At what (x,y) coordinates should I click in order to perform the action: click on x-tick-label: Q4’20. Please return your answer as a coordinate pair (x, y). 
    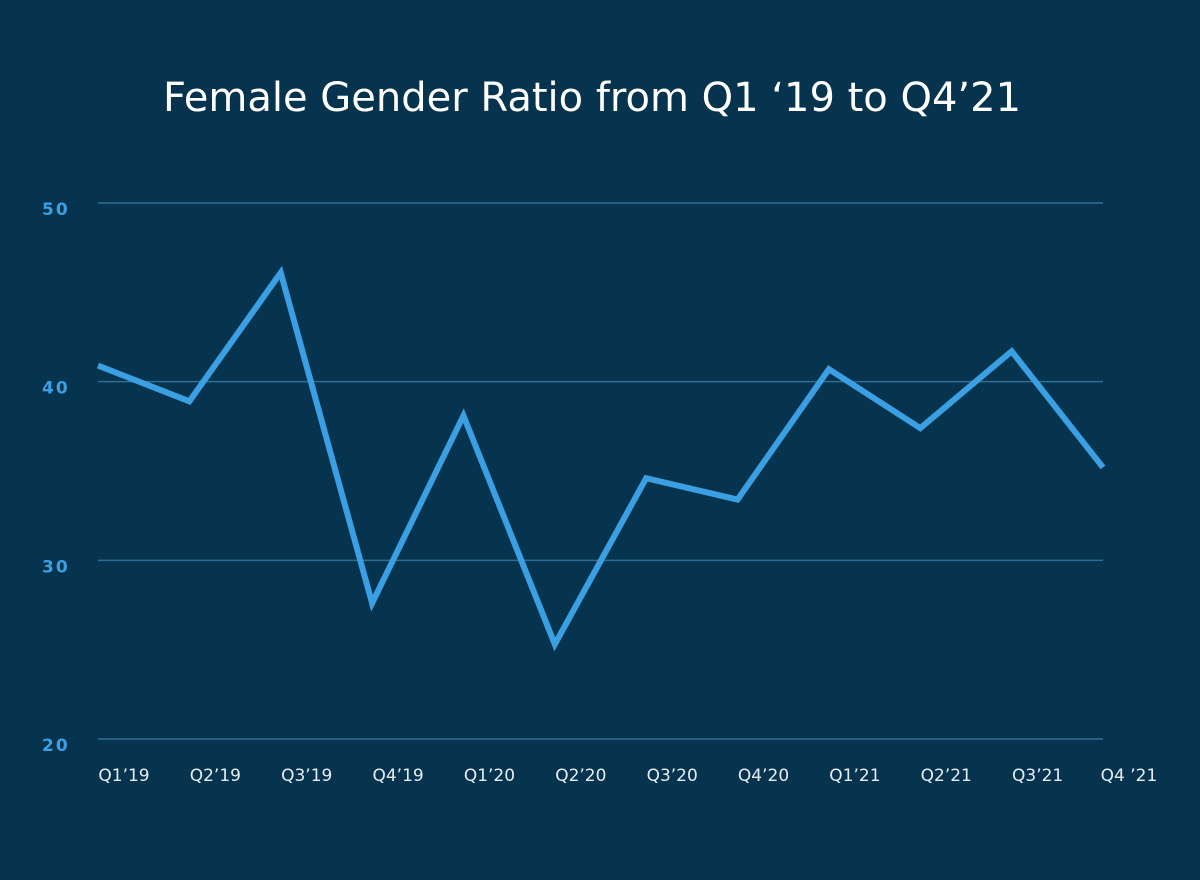
    Looking at the image, I should click on (763, 776).